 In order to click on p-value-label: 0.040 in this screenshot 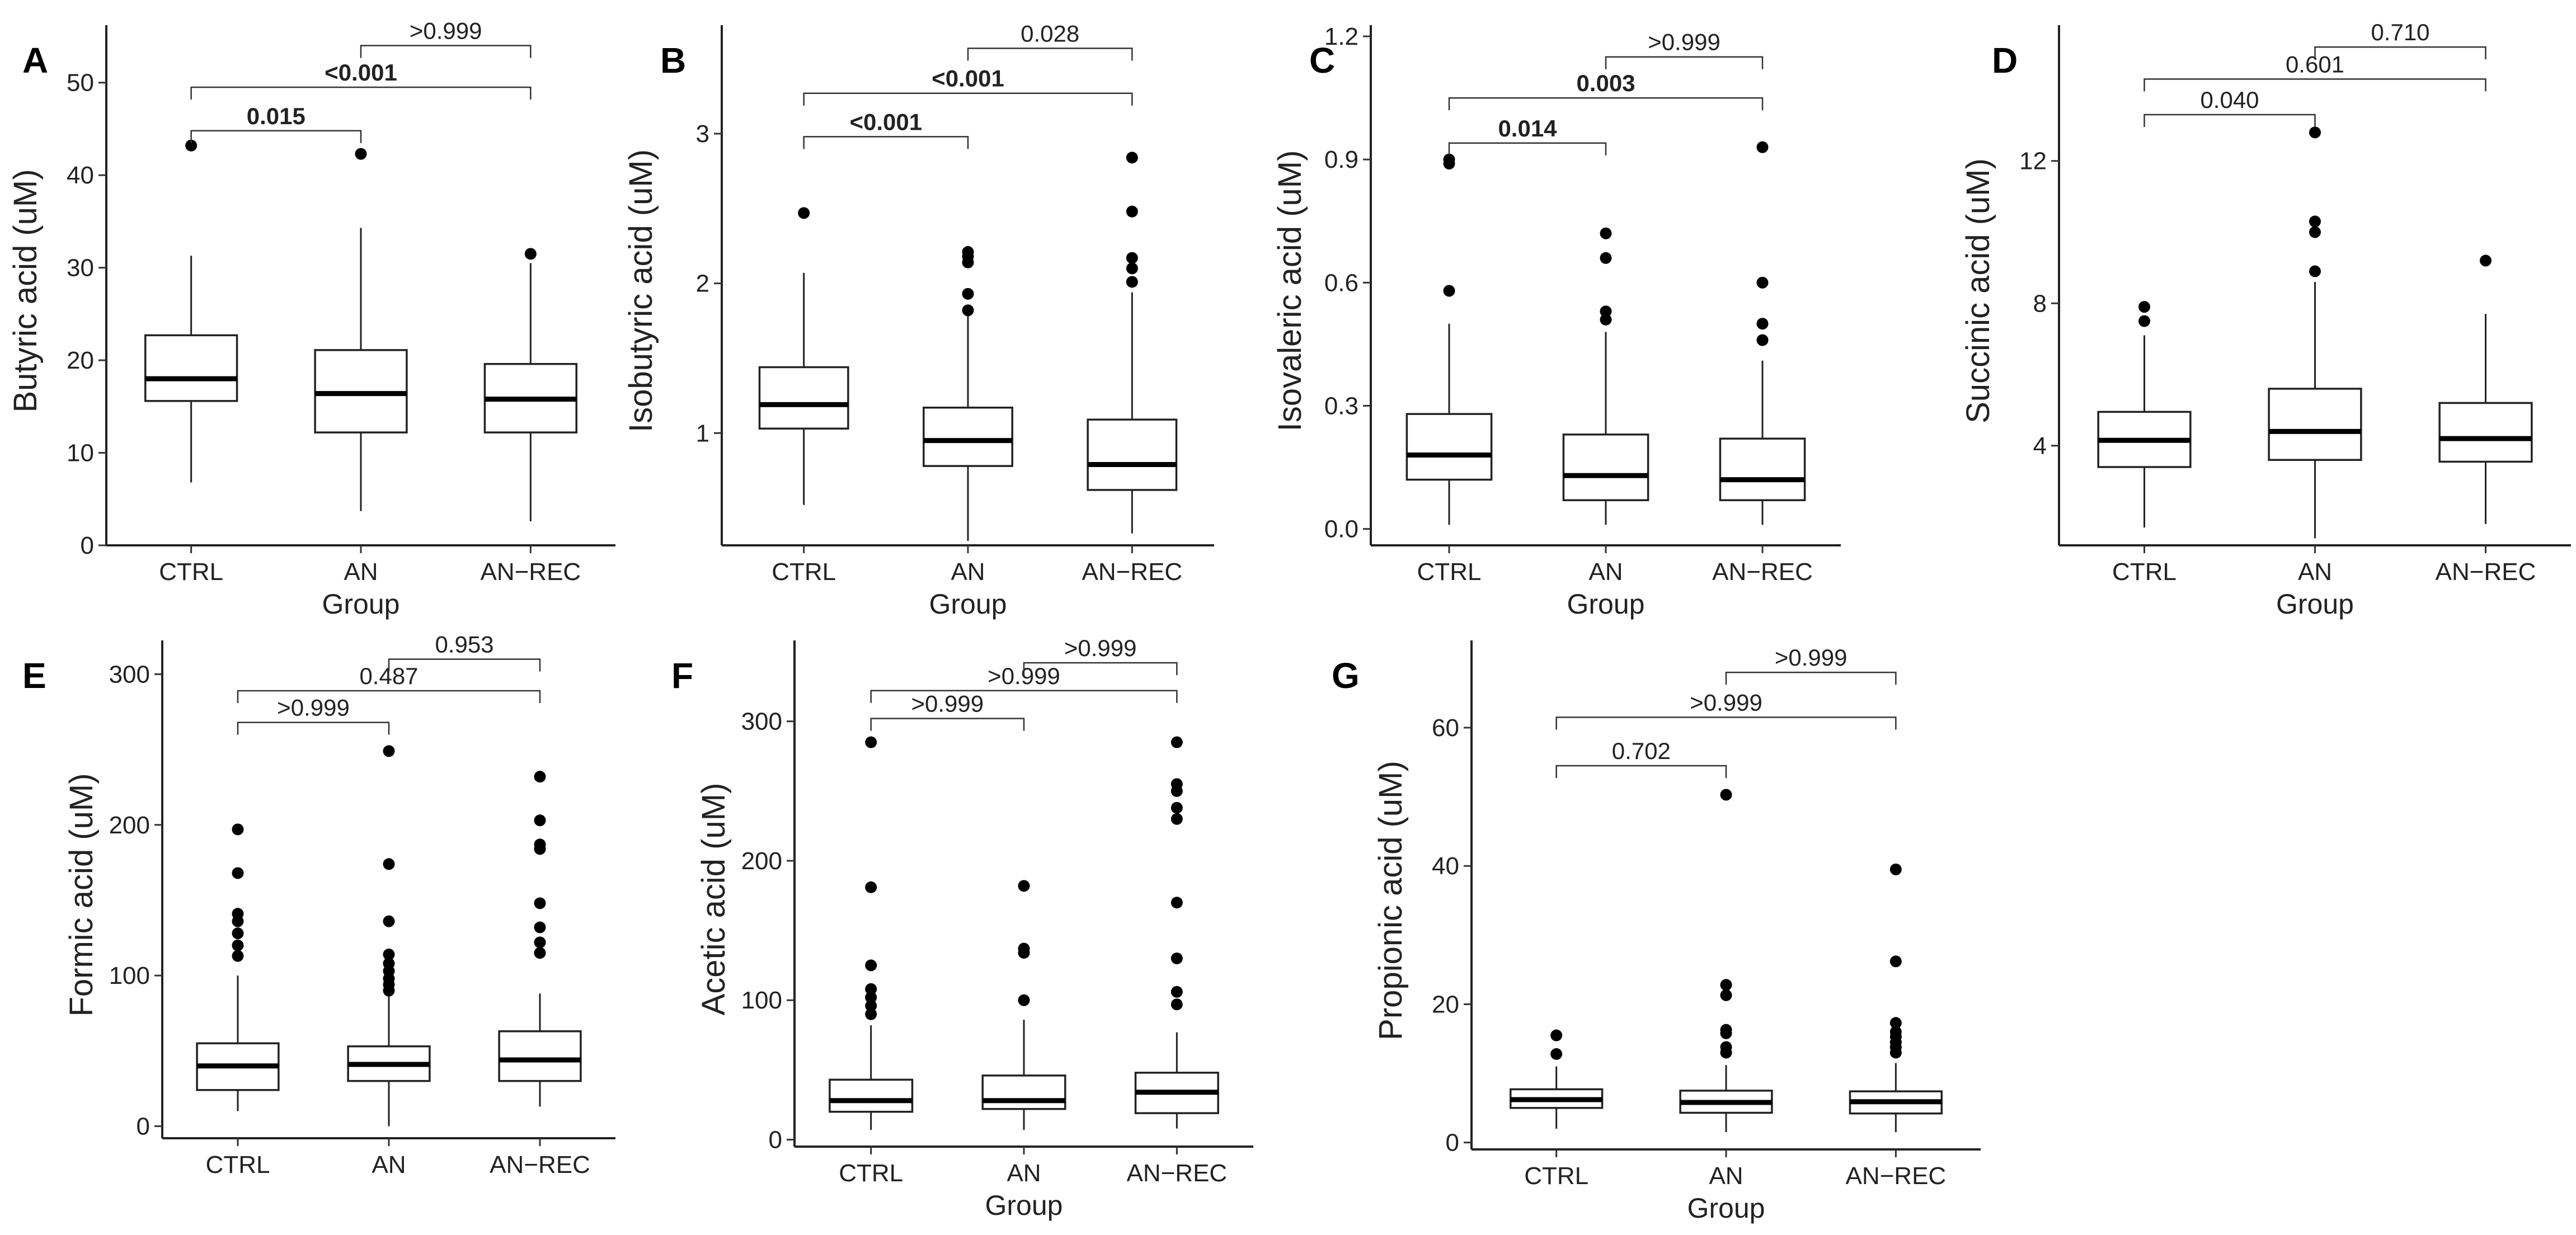, I will do `click(2229, 100)`.